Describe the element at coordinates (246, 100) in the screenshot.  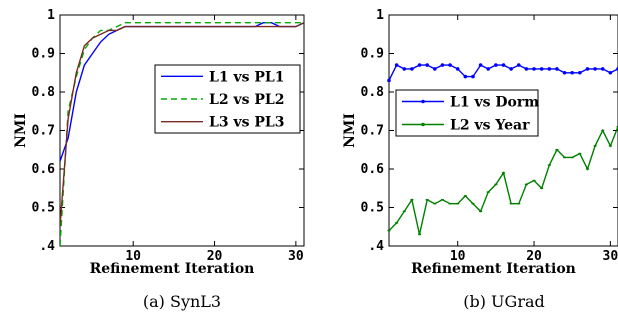
I see `legend-label: L2 vs PL2` at that location.